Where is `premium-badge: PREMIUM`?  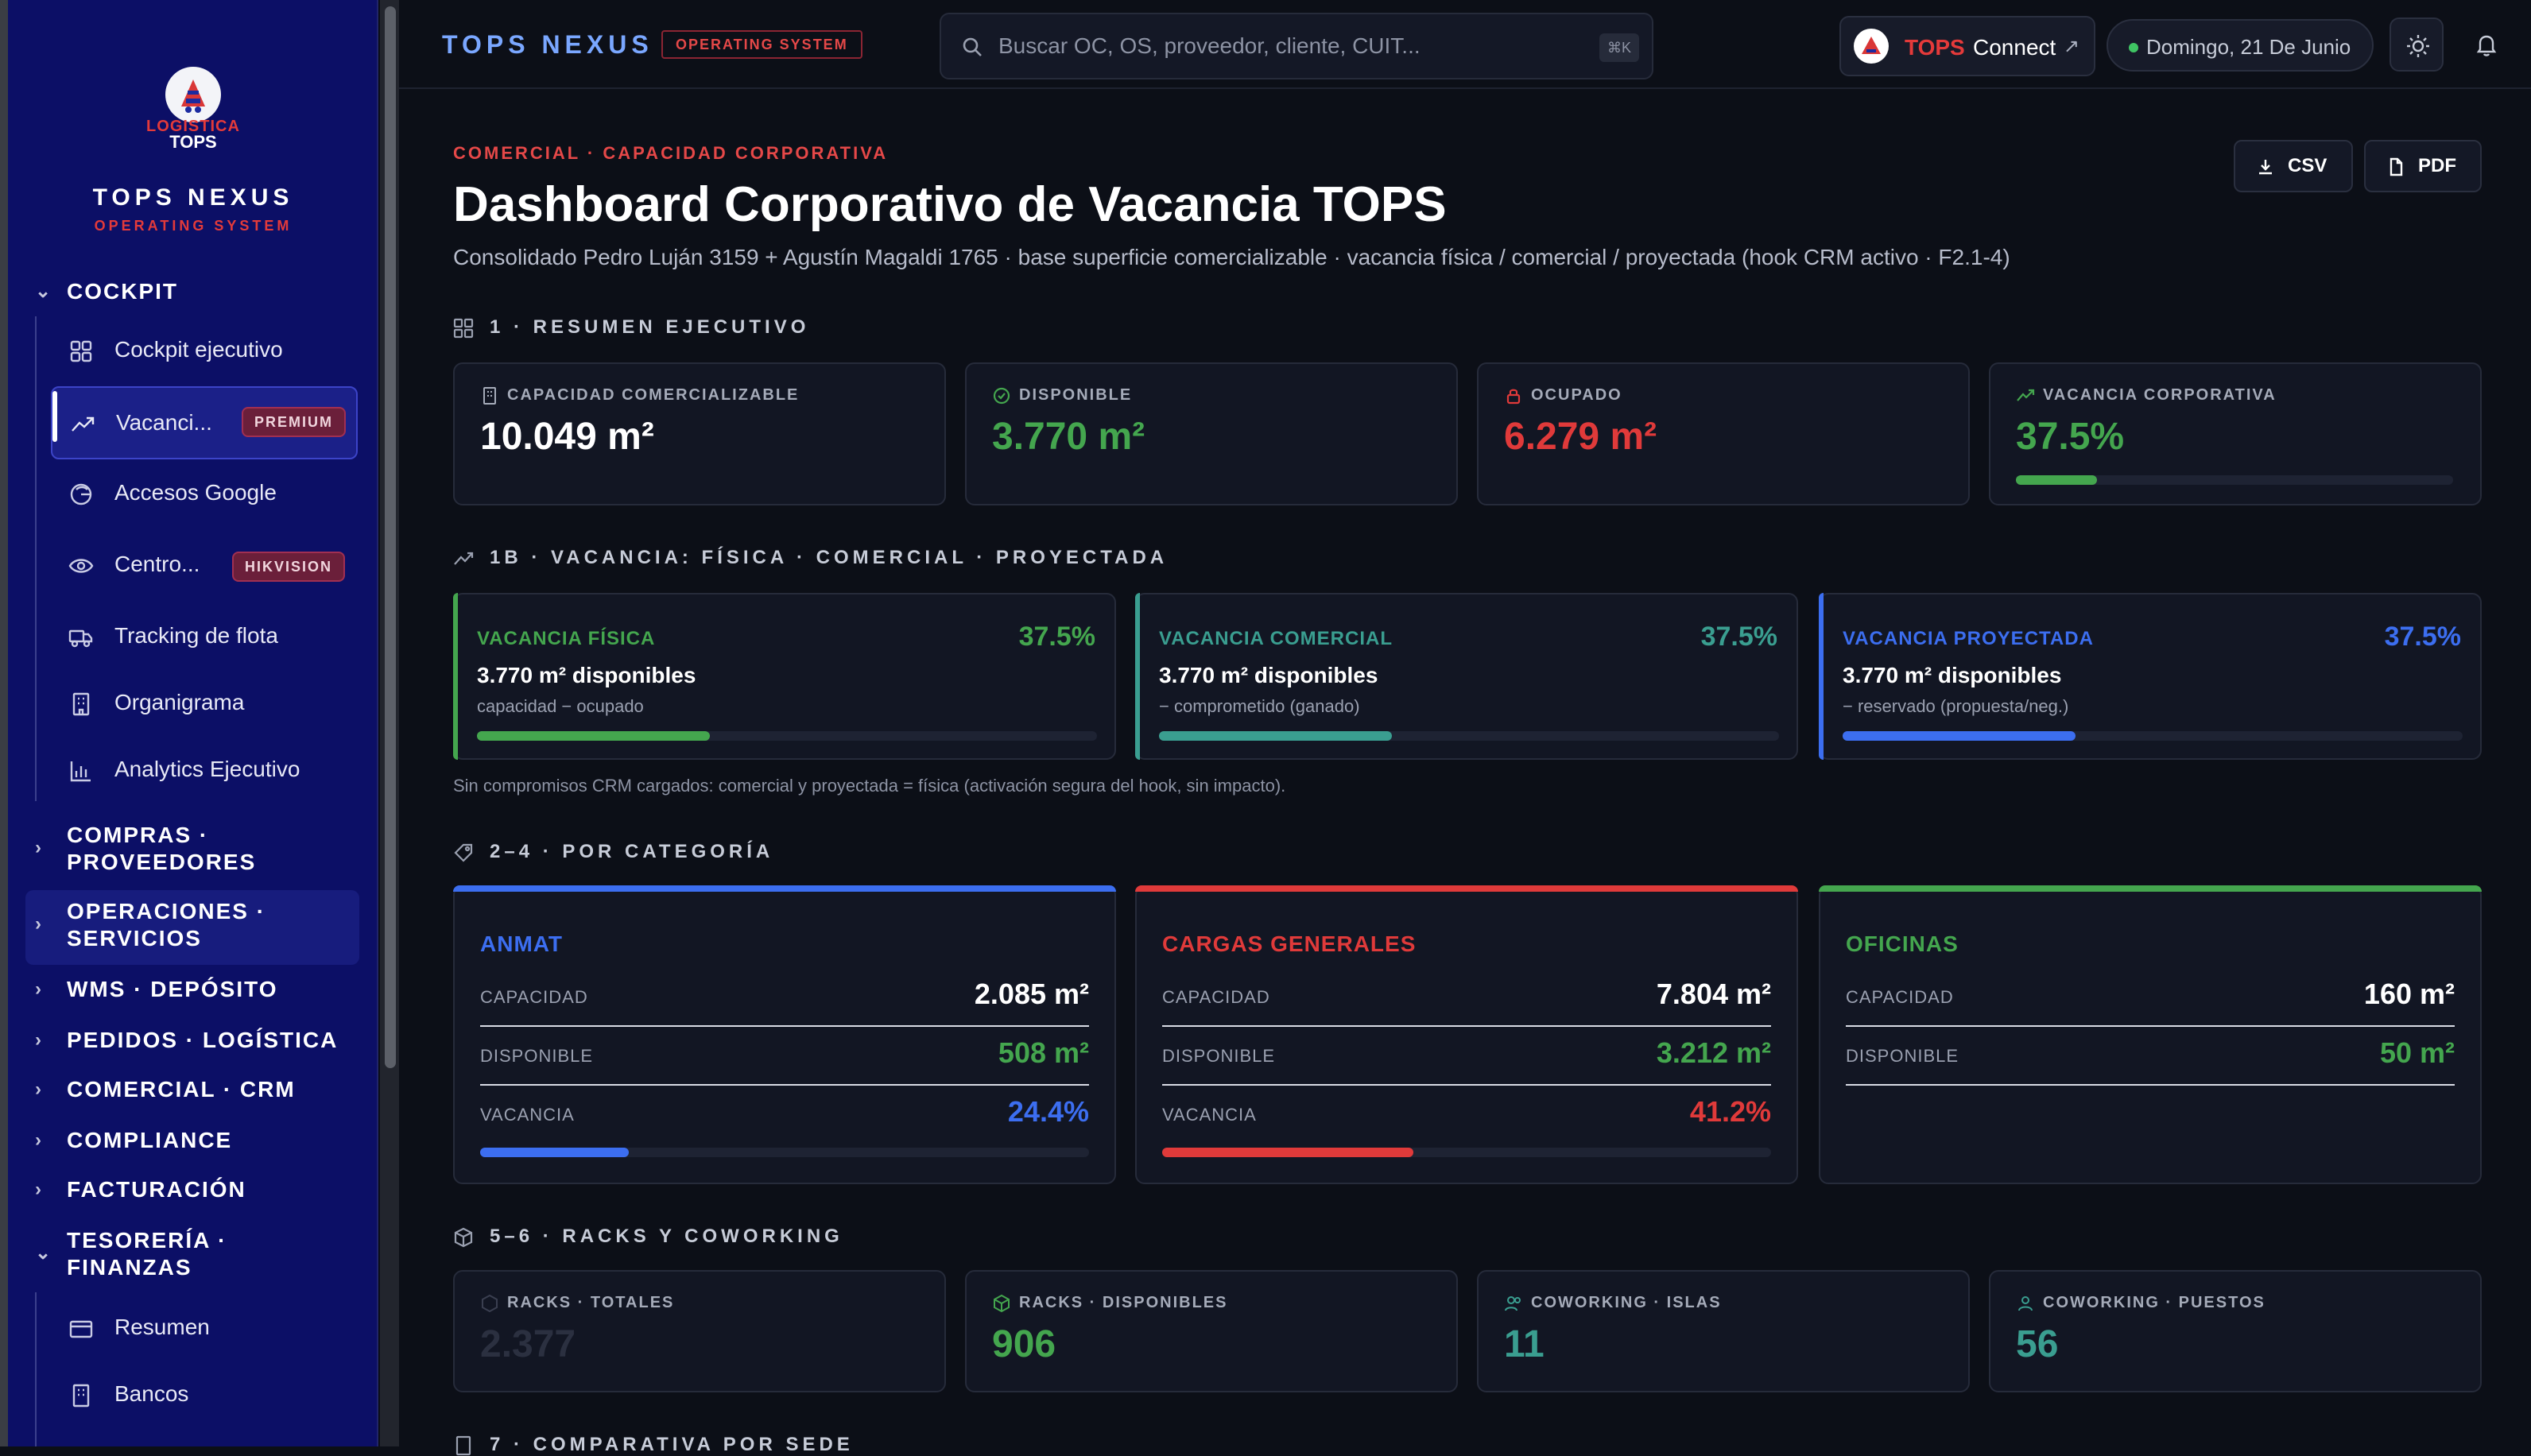 premium-badge: PREMIUM is located at coordinates (294, 422).